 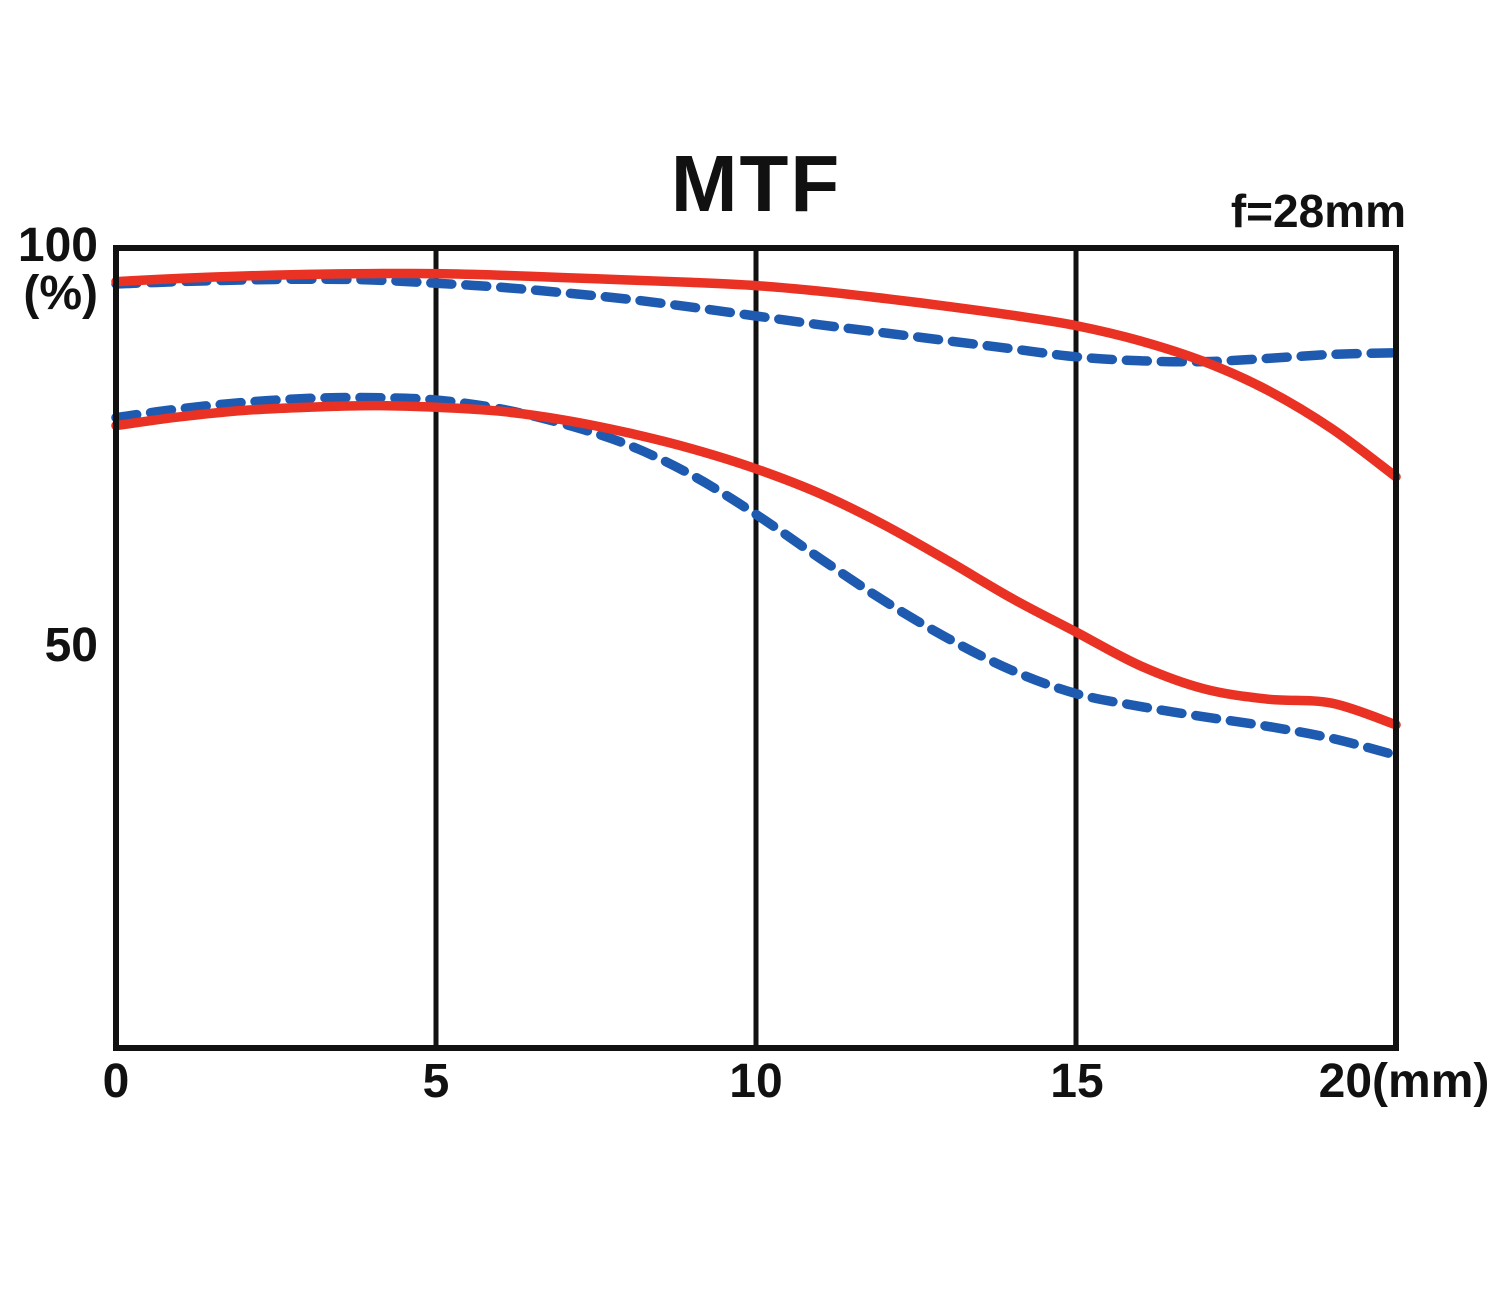 I want to click on y-axis-tick-50: 50, so click(x=71, y=645).